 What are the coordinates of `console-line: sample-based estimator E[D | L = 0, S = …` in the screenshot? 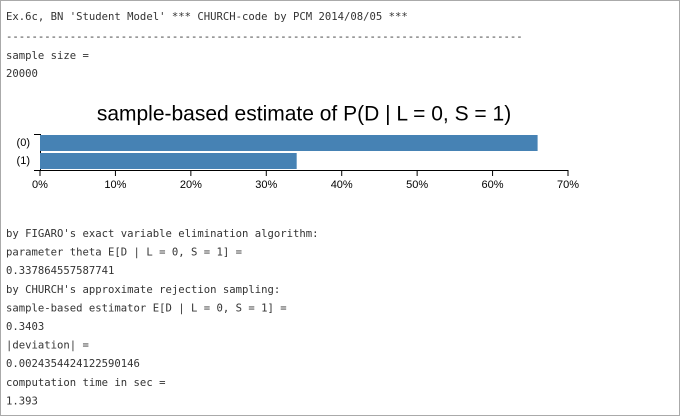 It's located at (146, 308).